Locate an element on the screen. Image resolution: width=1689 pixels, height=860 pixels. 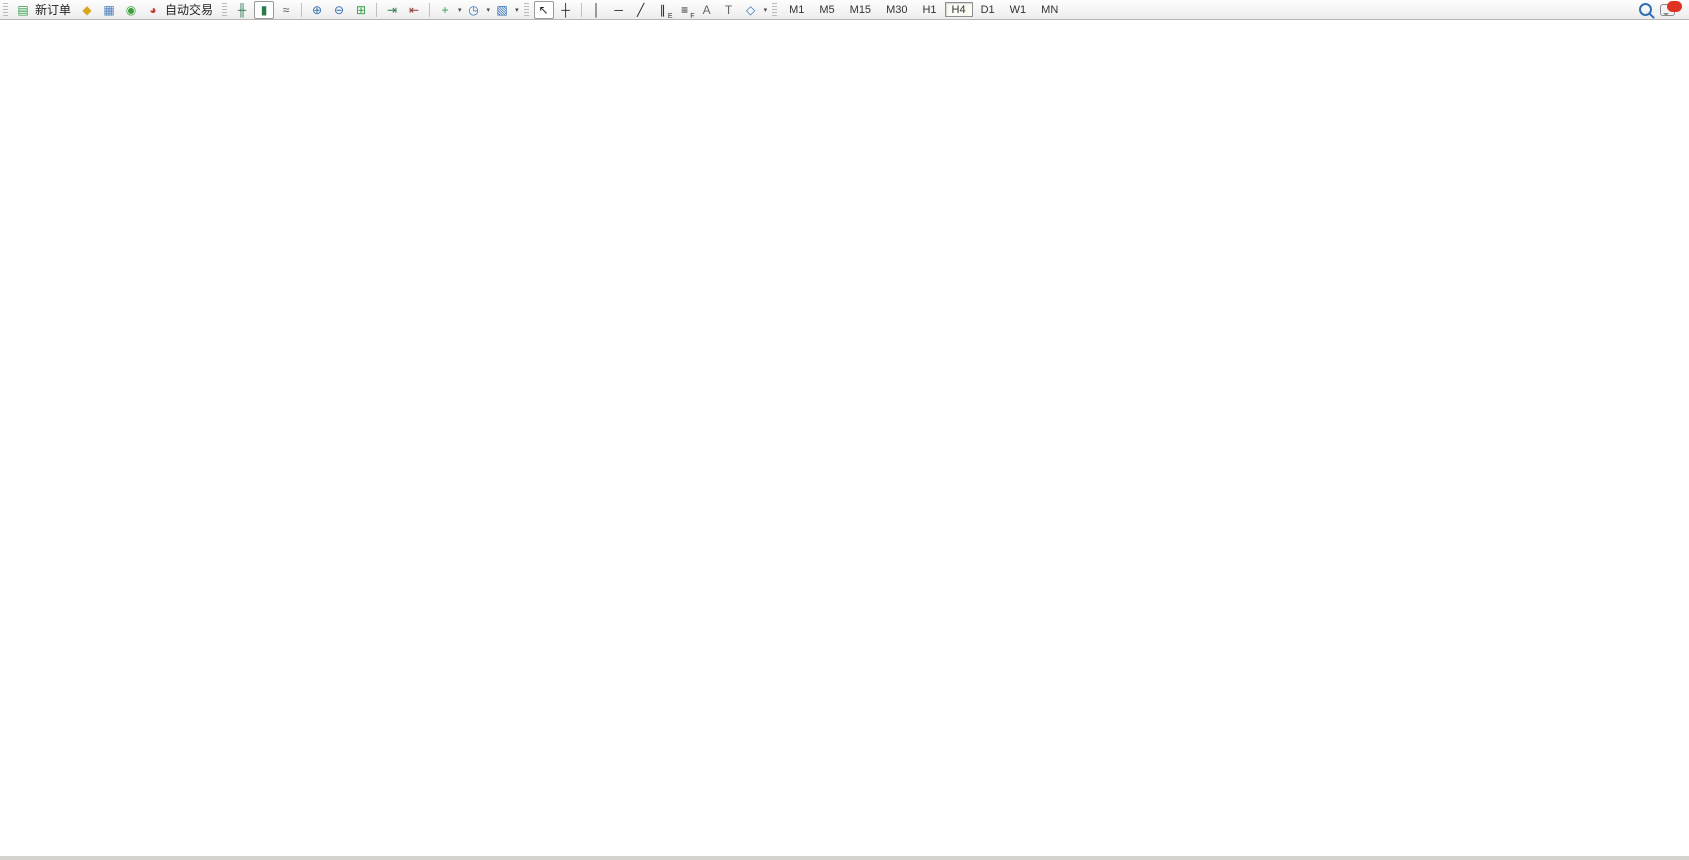
eraser-icon: ◆ is located at coordinates (87, 9).